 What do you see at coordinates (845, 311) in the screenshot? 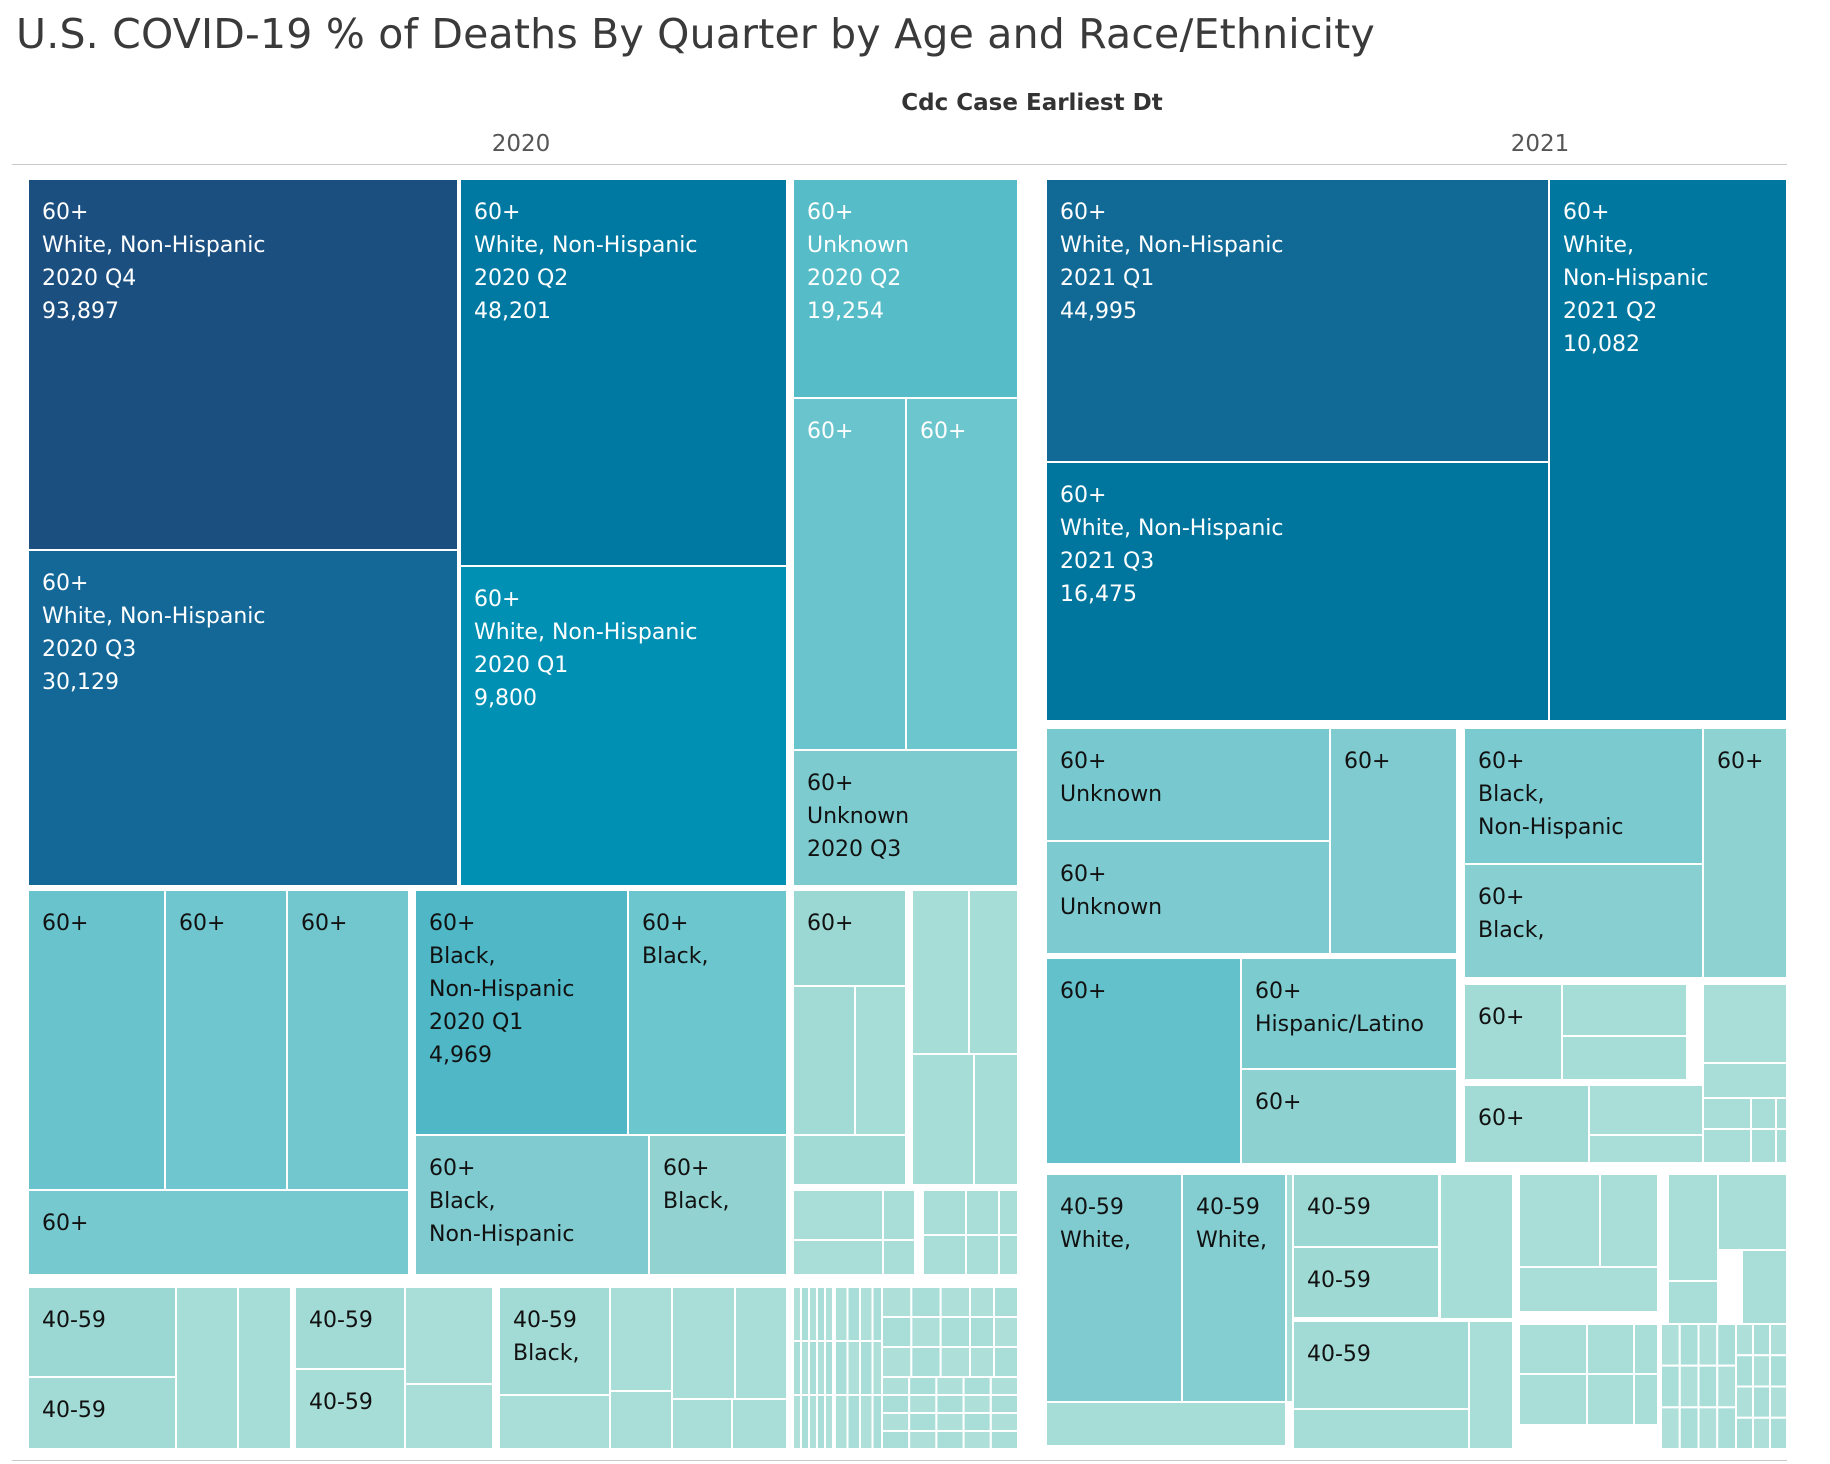
I see `tile-label: 19,254` at bounding box center [845, 311].